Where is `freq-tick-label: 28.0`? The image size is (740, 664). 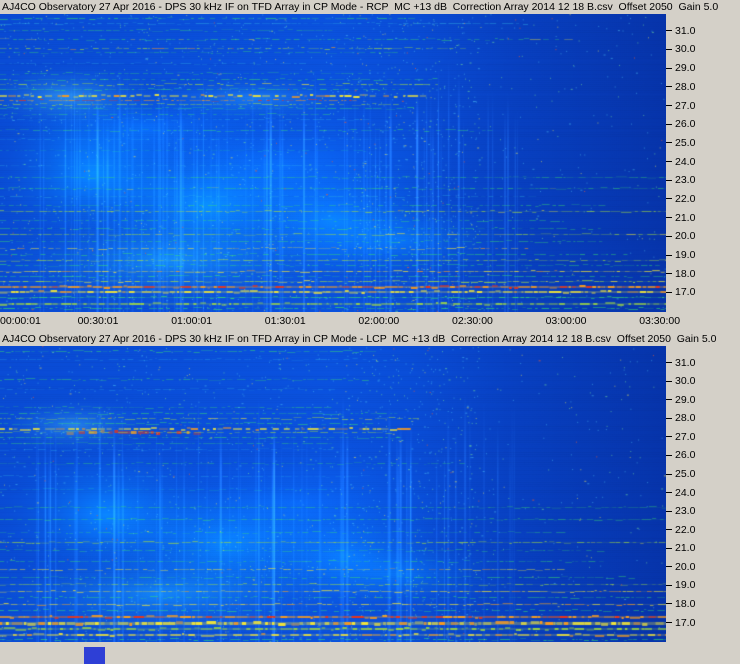 freq-tick-label: 28.0 is located at coordinates (685, 418).